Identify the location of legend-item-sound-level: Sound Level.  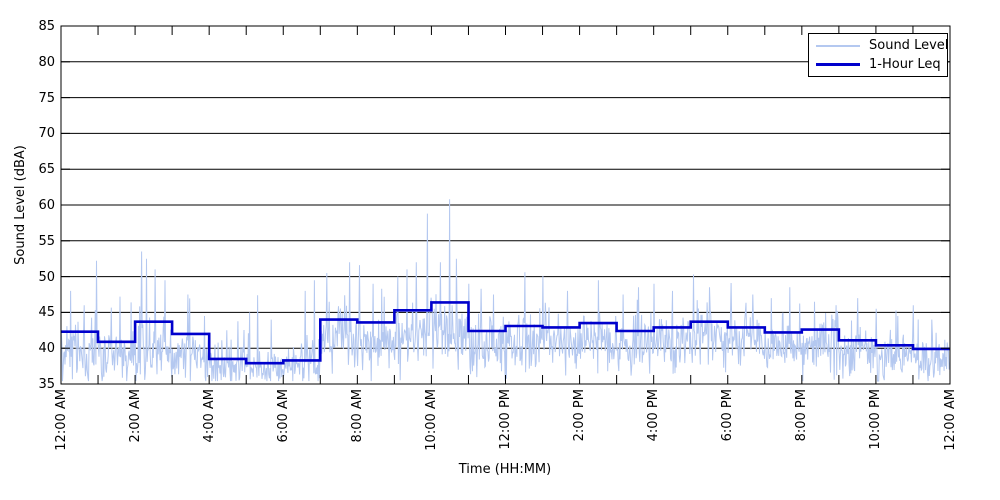
(882, 45).